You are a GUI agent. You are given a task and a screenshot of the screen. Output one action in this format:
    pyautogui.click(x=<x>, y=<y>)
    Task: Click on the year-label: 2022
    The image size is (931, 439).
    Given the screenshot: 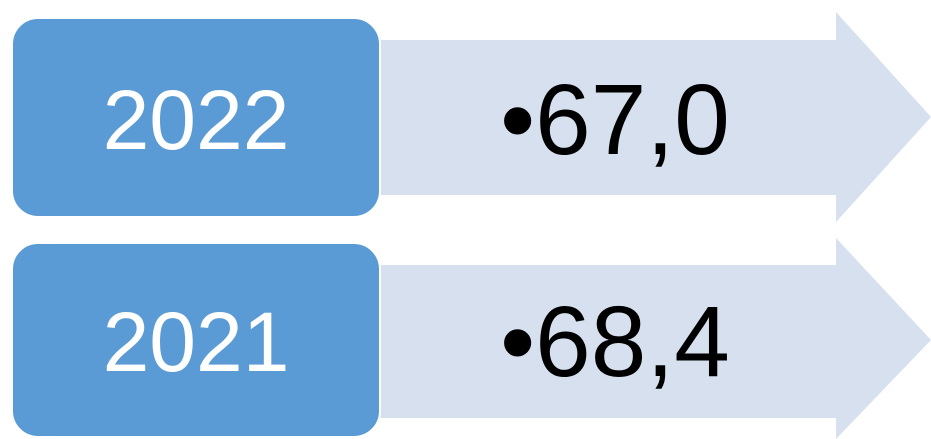 What is the action you would take?
    pyautogui.click(x=196, y=120)
    